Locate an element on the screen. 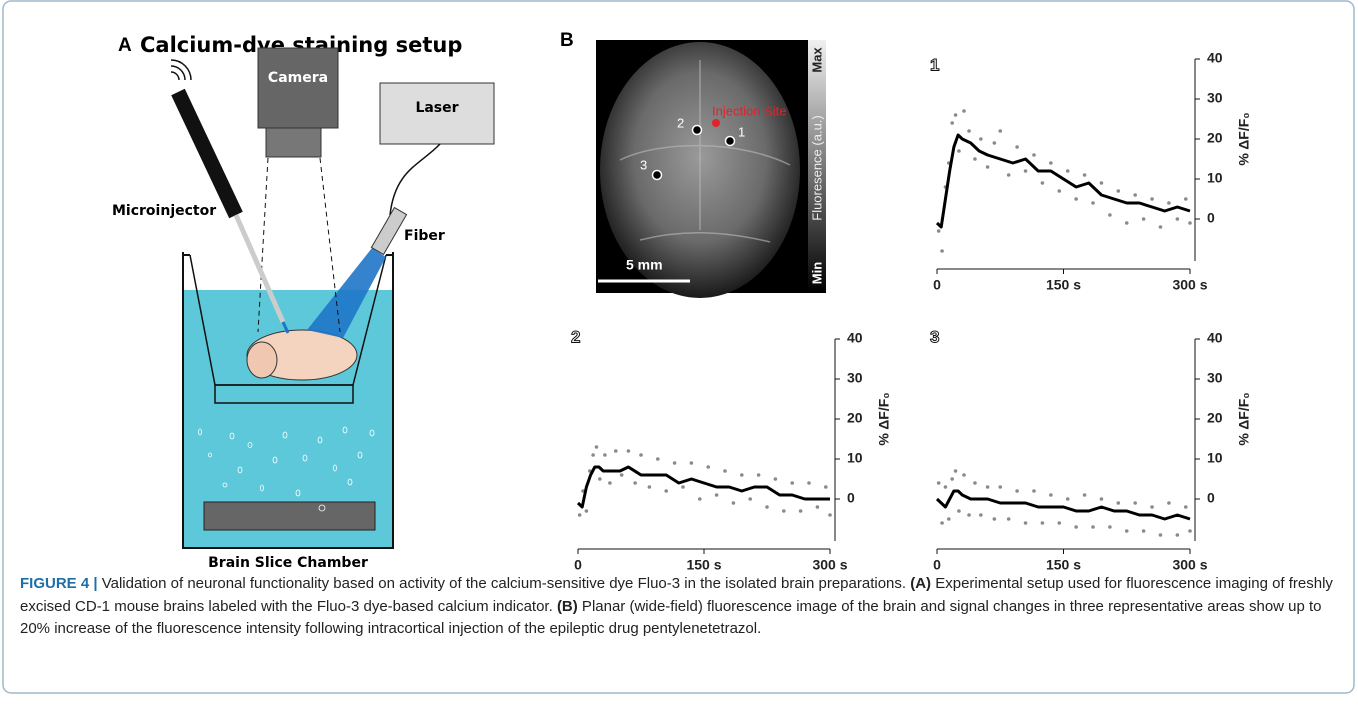  stir-plate is located at coordinates (289, 516).